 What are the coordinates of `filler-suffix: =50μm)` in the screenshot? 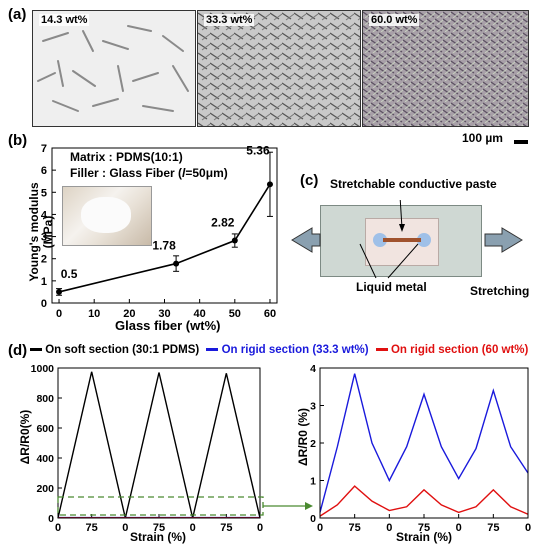 It's located at (206, 173).